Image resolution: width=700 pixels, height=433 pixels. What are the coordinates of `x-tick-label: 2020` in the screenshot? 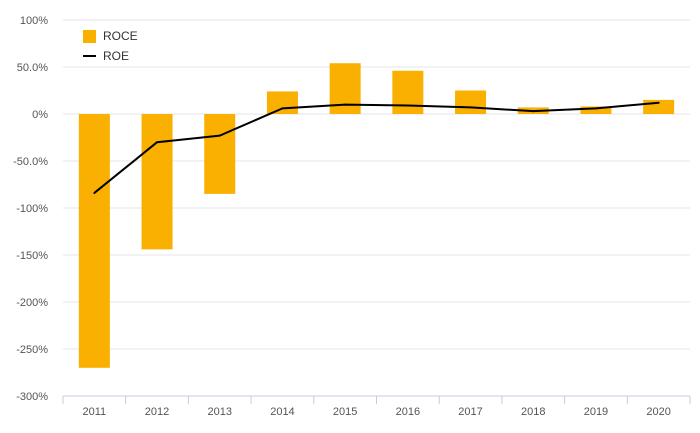 It's located at (658, 412).